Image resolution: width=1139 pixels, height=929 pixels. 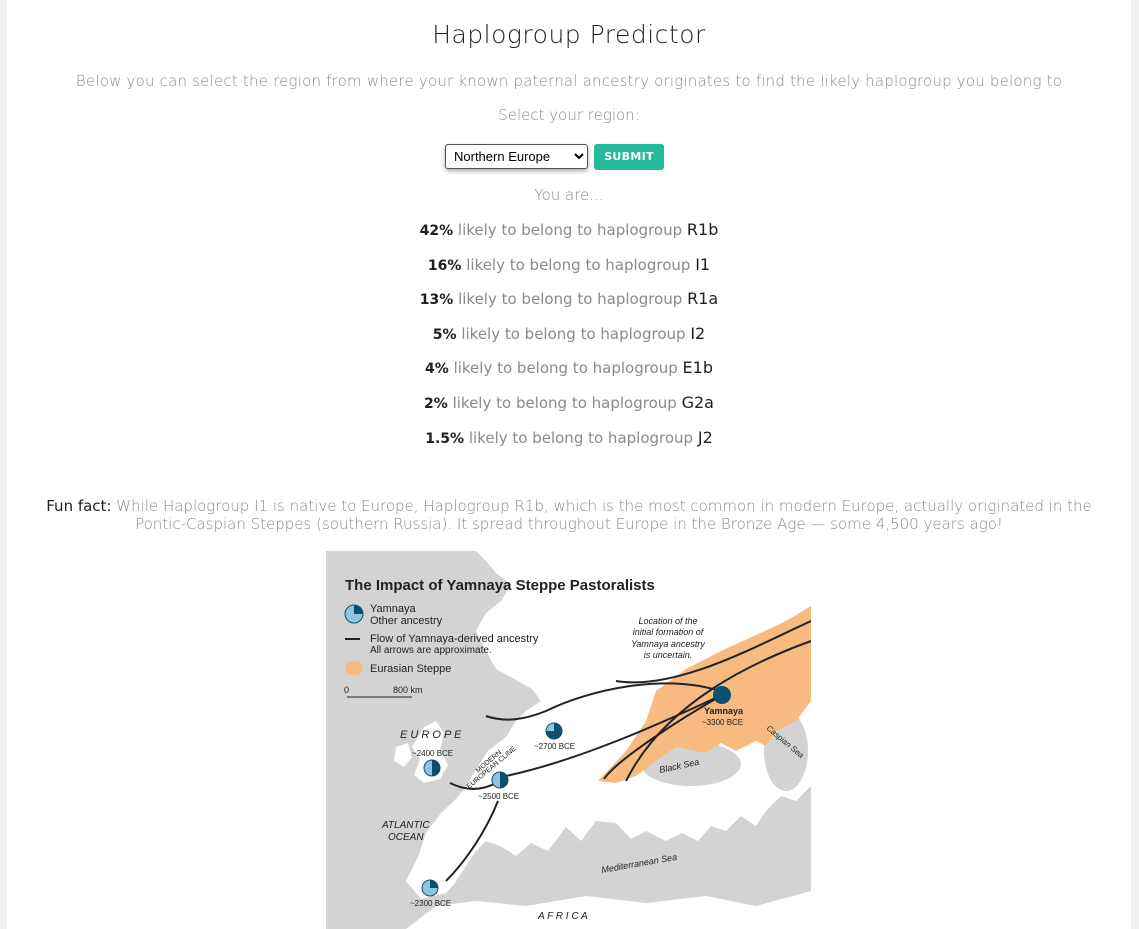 What do you see at coordinates (667, 621) in the screenshot?
I see `note-line: Location of the` at bounding box center [667, 621].